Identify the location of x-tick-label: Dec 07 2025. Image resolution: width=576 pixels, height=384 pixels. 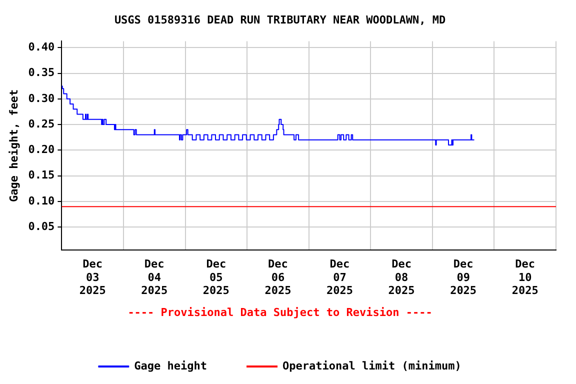
(339, 278).